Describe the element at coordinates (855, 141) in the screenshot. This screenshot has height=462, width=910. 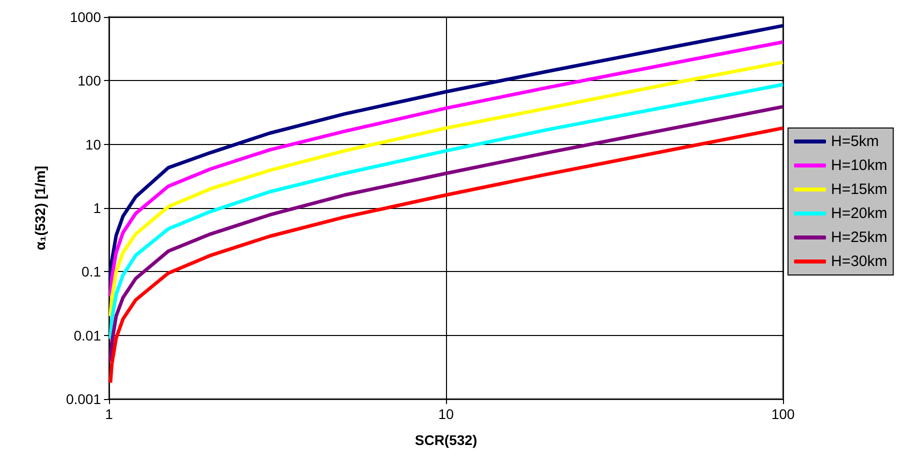
I see `legend-label: H=5km` at that location.